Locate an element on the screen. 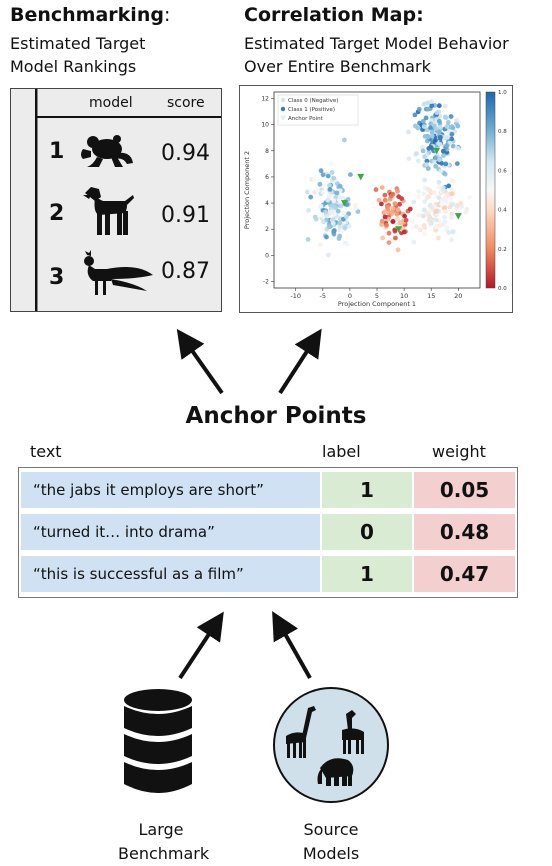 The height and width of the screenshot is (866, 552). frog-icon is located at coordinates (107, 151).